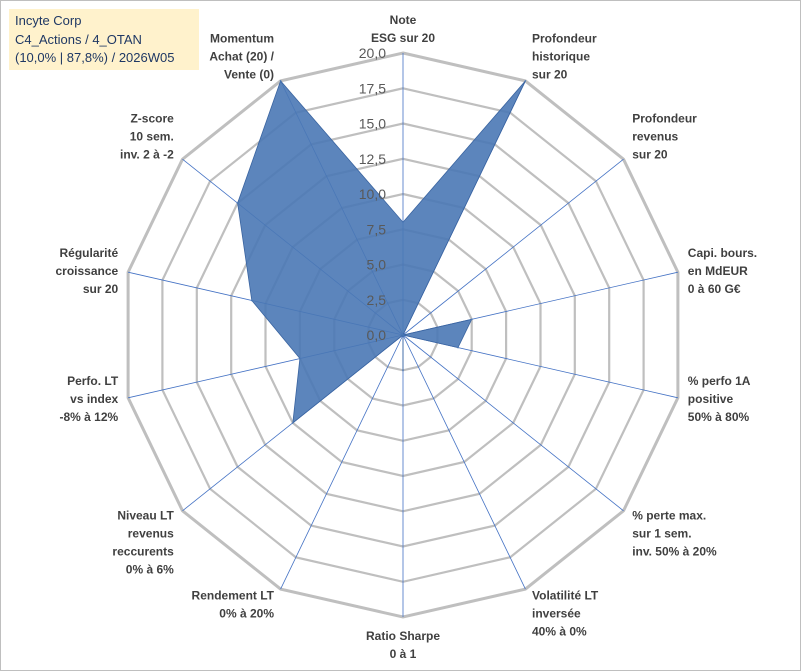  Describe the element at coordinates (556, 614) in the screenshot. I see `axis-label-line: inversée` at that location.